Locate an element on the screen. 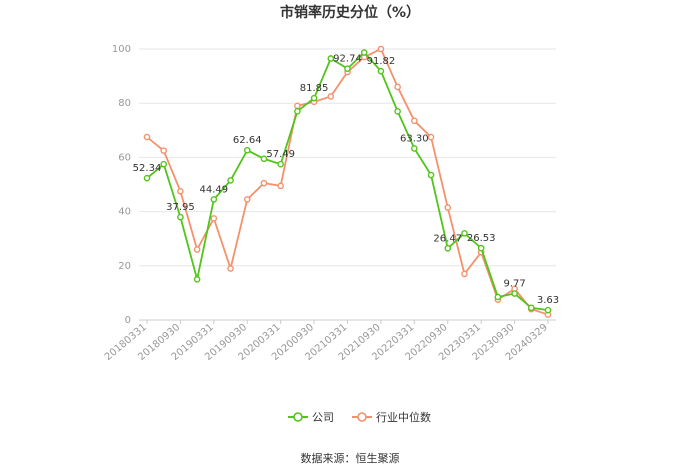 The height and width of the screenshot is (474, 700). data-label: 37.95 is located at coordinates (180, 207).